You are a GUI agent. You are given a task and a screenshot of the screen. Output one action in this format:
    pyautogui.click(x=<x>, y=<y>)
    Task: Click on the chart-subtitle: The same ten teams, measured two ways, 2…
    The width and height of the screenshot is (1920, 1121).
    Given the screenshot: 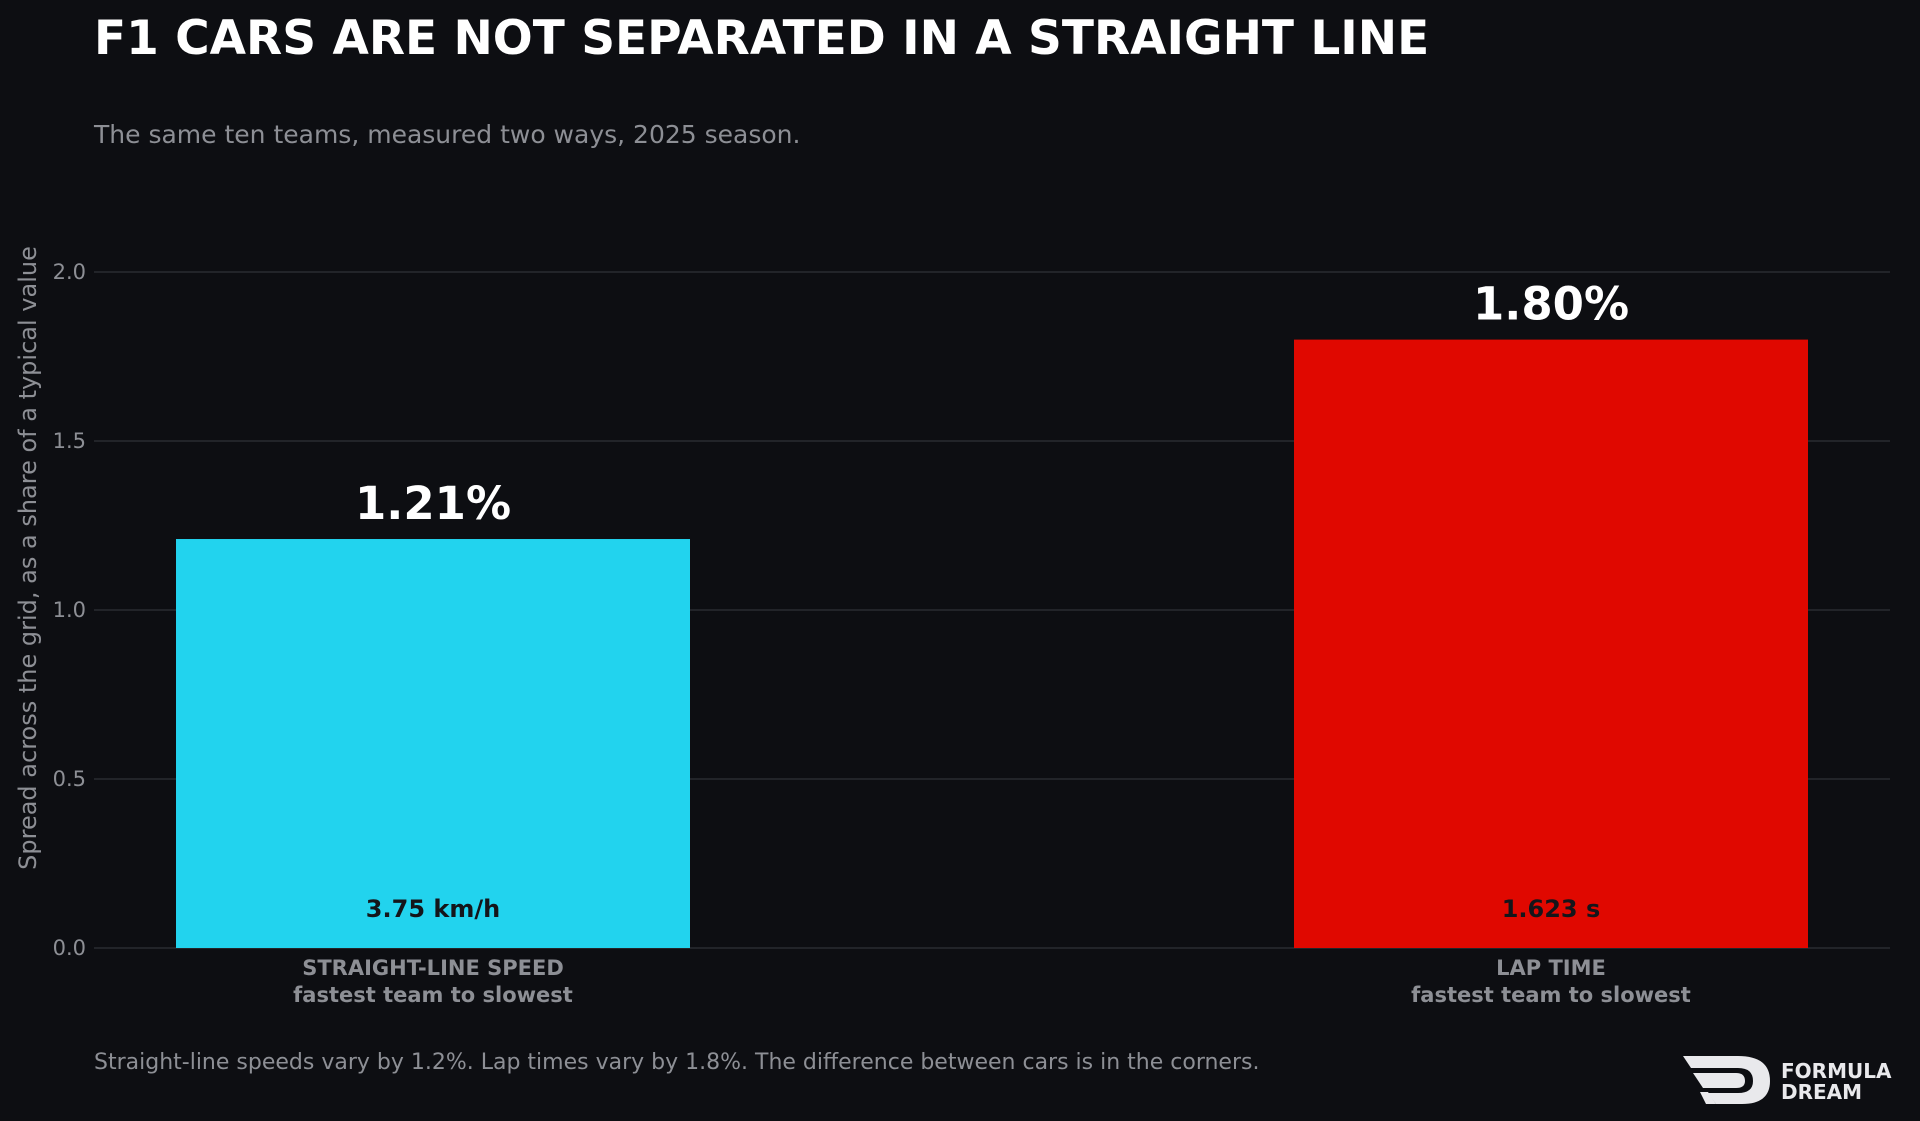 What is the action you would take?
    pyautogui.click(x=446, y=134)
    